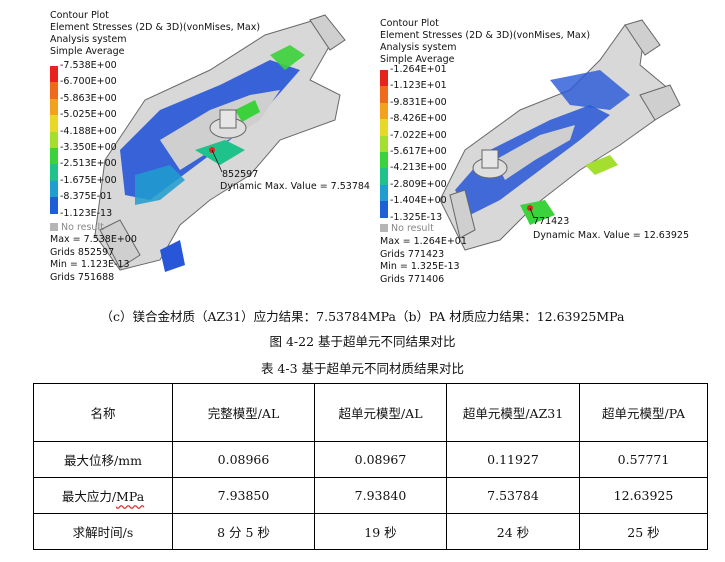 Image resolution: width=725 pixels, height=562 pixels. I want to click on table-cell: 0.11927, so click(513, 459).